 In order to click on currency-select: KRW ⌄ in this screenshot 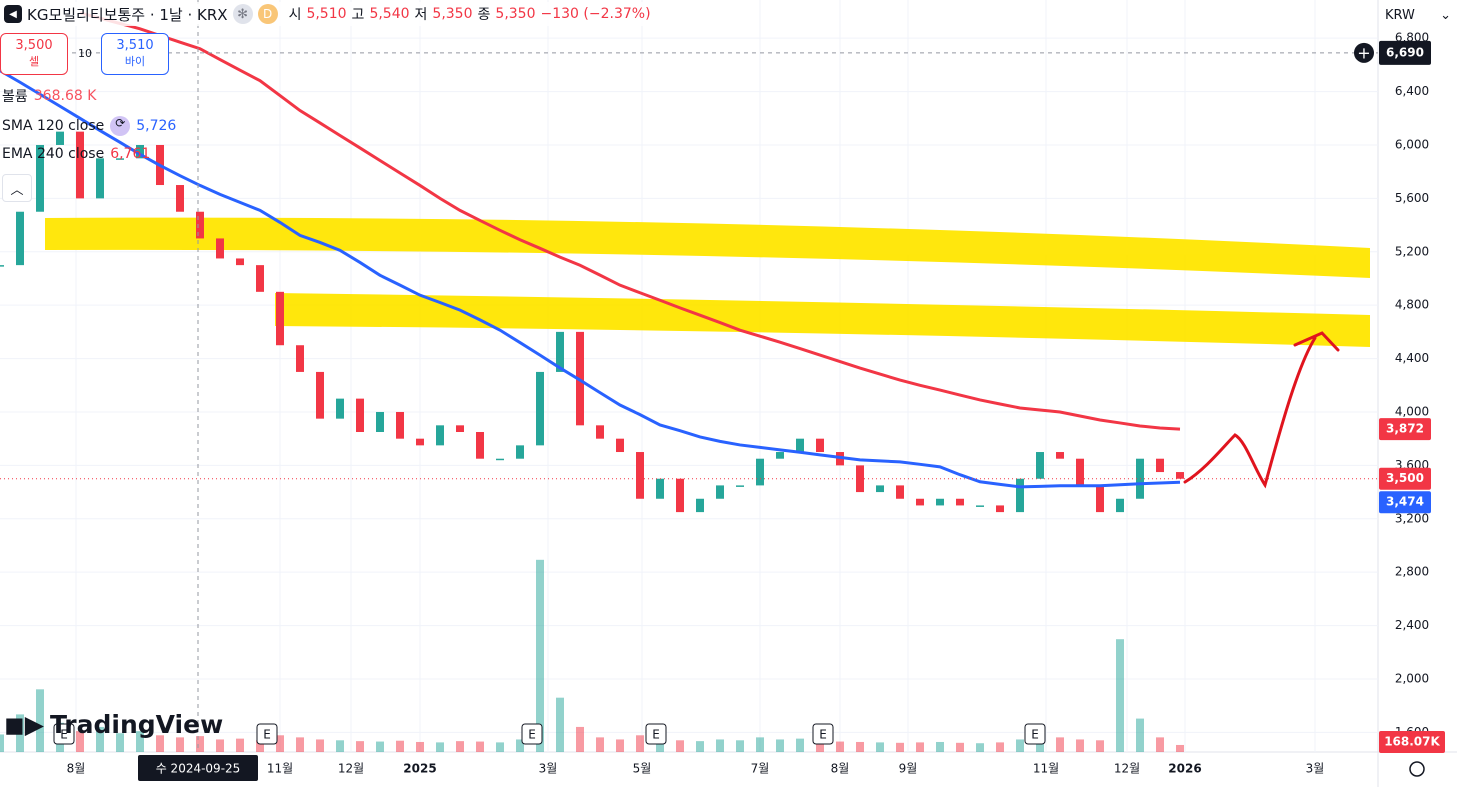, I will do `click(1418, 15)`.